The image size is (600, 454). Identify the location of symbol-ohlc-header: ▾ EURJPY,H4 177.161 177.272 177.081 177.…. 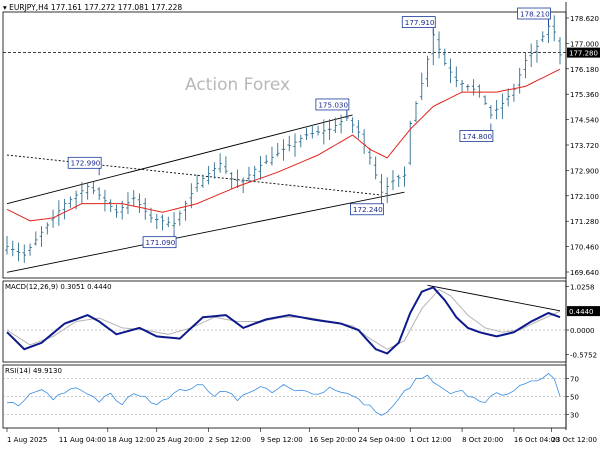
(92, 7).